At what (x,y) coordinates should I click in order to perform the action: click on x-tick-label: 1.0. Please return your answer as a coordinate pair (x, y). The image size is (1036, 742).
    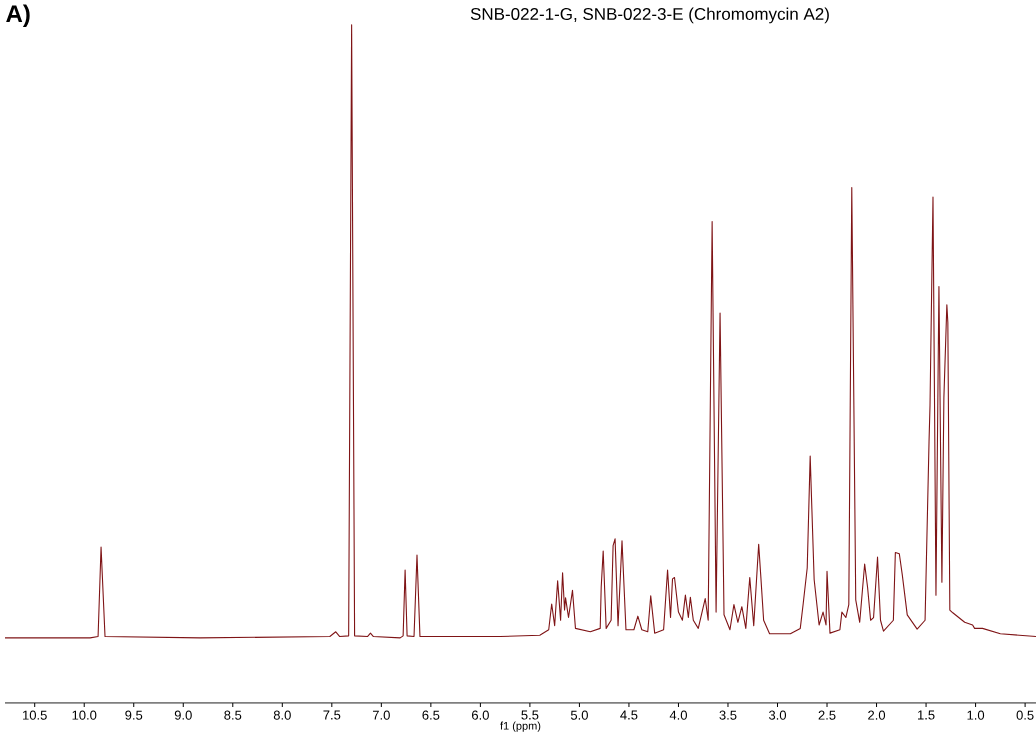
    Looking at the image, I should click on (976, 715).